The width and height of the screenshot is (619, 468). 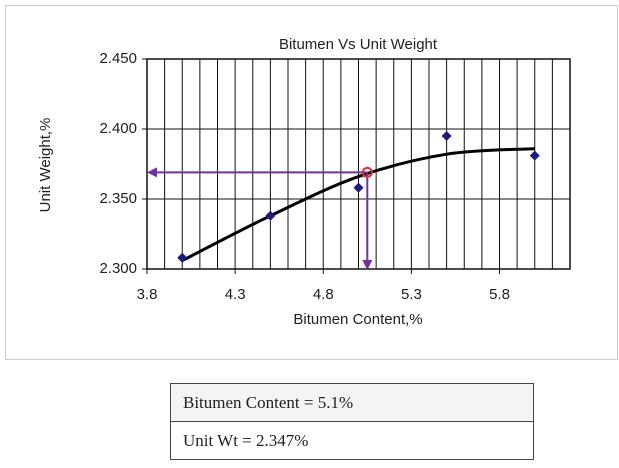 I want to click on chart-title: Bitumen Vs Unit Weight, so click(x=358, y=44).